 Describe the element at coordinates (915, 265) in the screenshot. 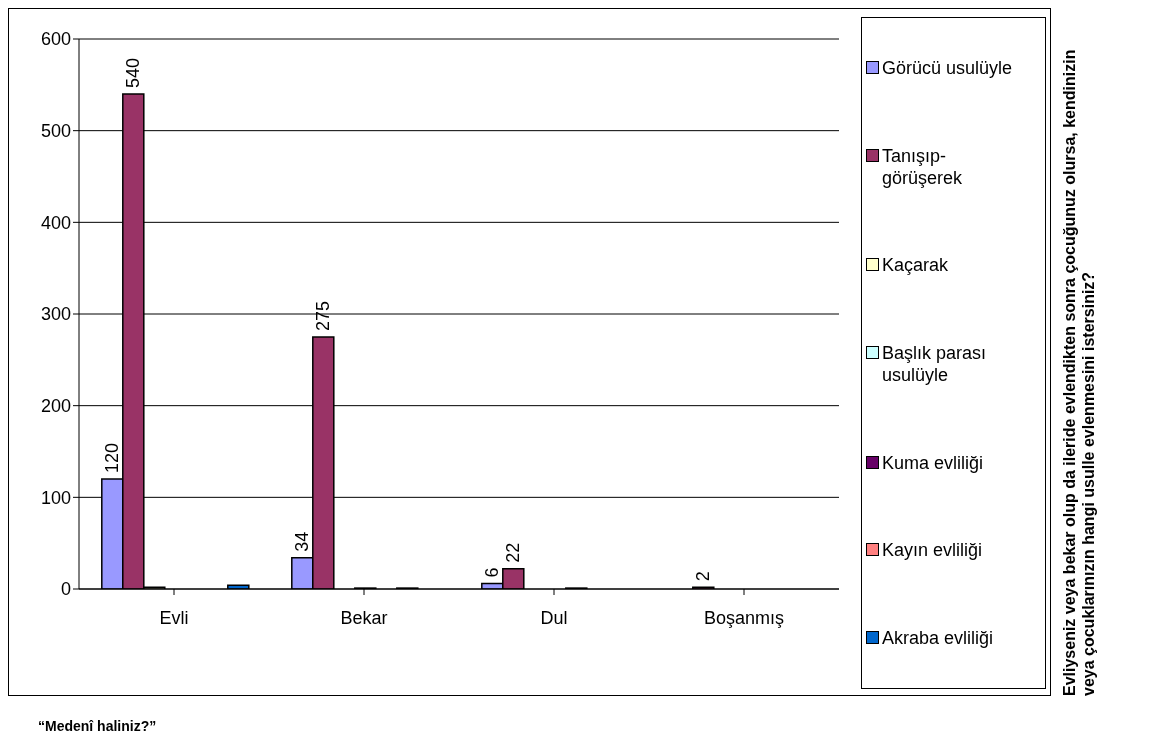

I see `legend-label: Kaçarak` at that location.